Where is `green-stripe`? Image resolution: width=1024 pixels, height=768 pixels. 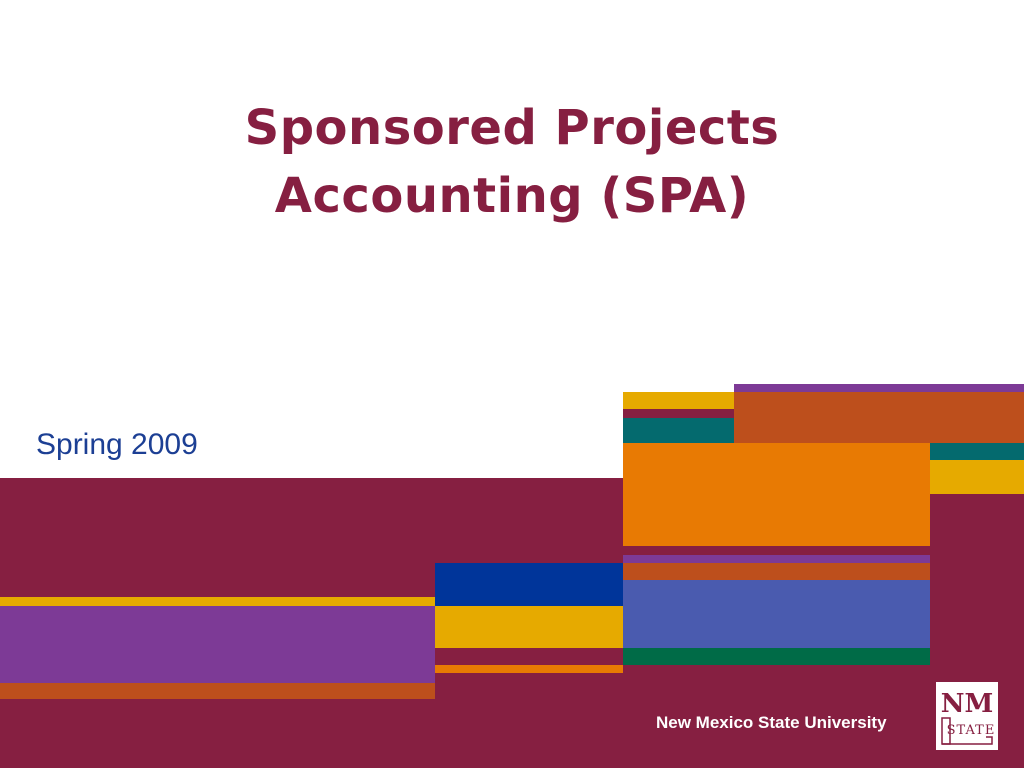
green-stripe is located at coordinates (776, 656).